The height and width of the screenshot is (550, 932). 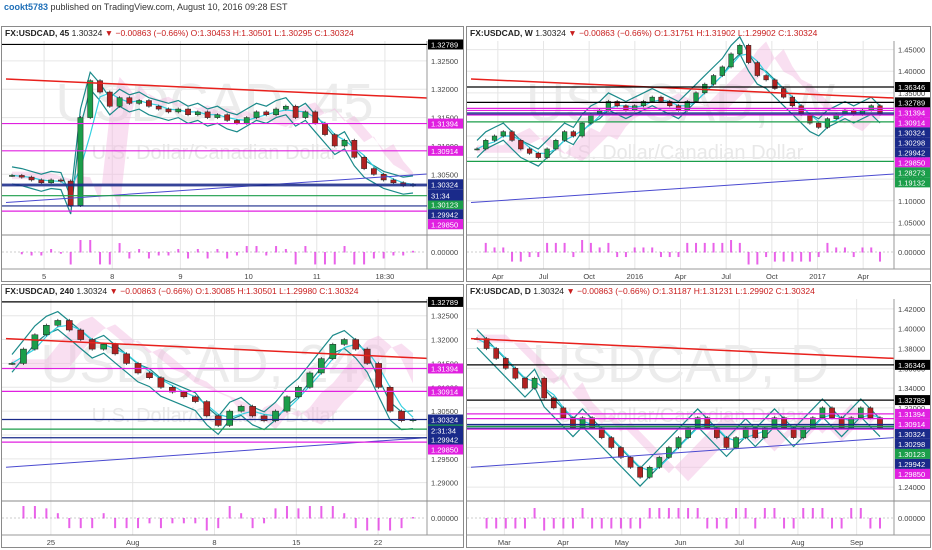 I want to click on level-price-label: 1.30914, so click(x=444, y=151).